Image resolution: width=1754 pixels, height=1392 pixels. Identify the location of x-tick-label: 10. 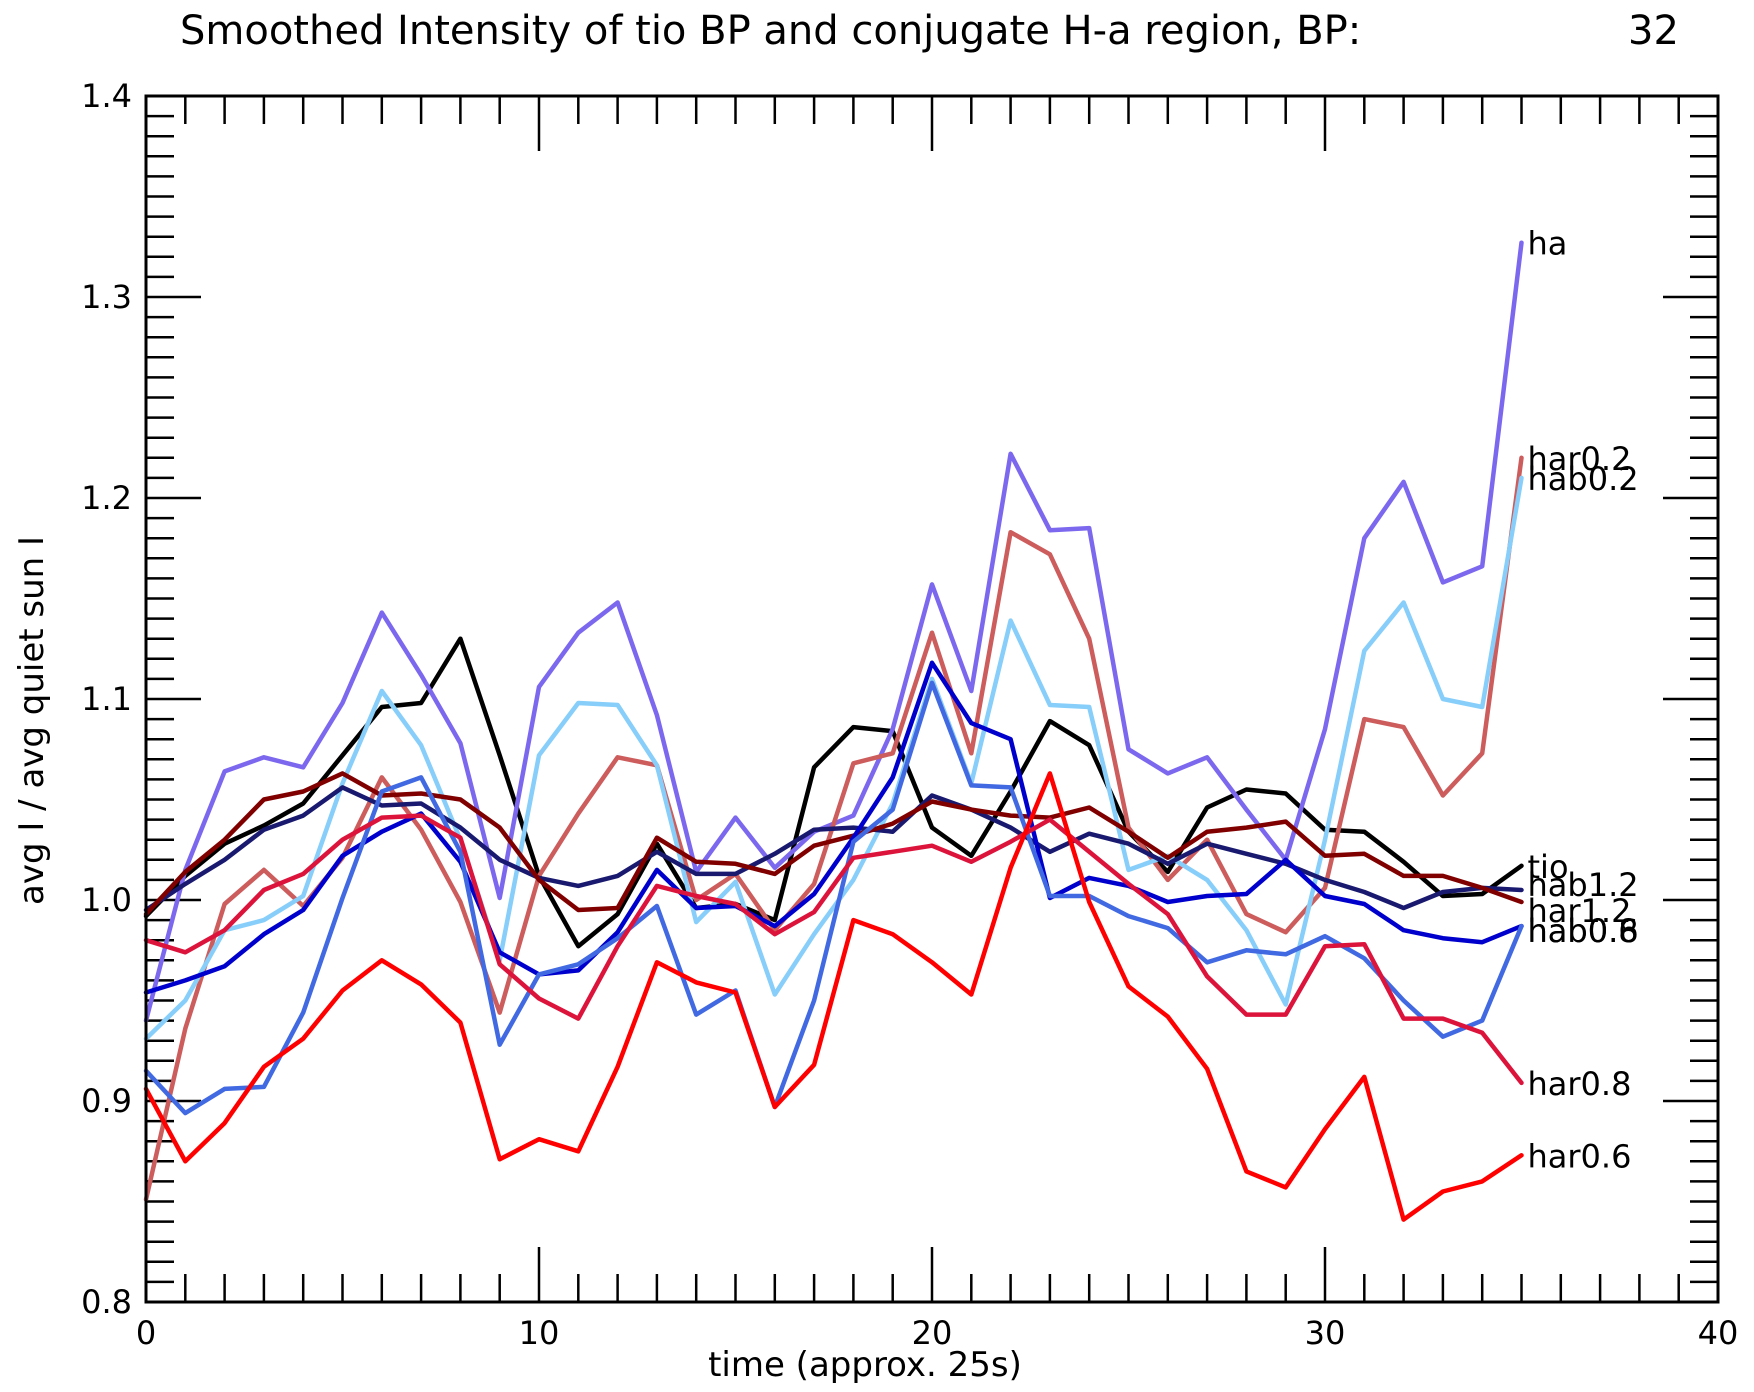
(539, 1333).